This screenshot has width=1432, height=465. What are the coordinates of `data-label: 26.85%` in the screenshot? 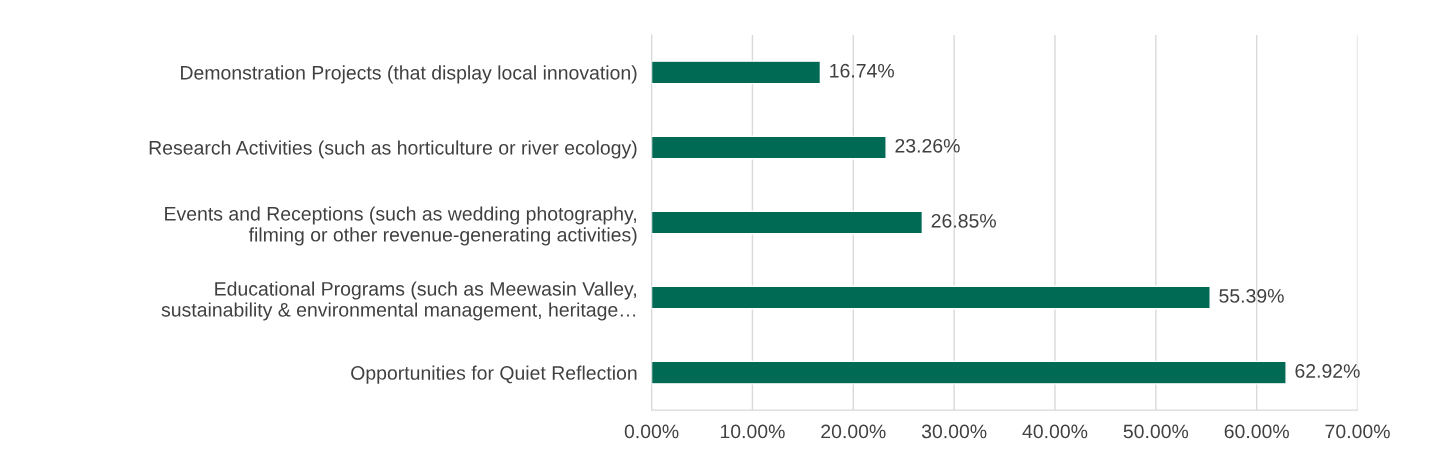 It's located at (963, 220).